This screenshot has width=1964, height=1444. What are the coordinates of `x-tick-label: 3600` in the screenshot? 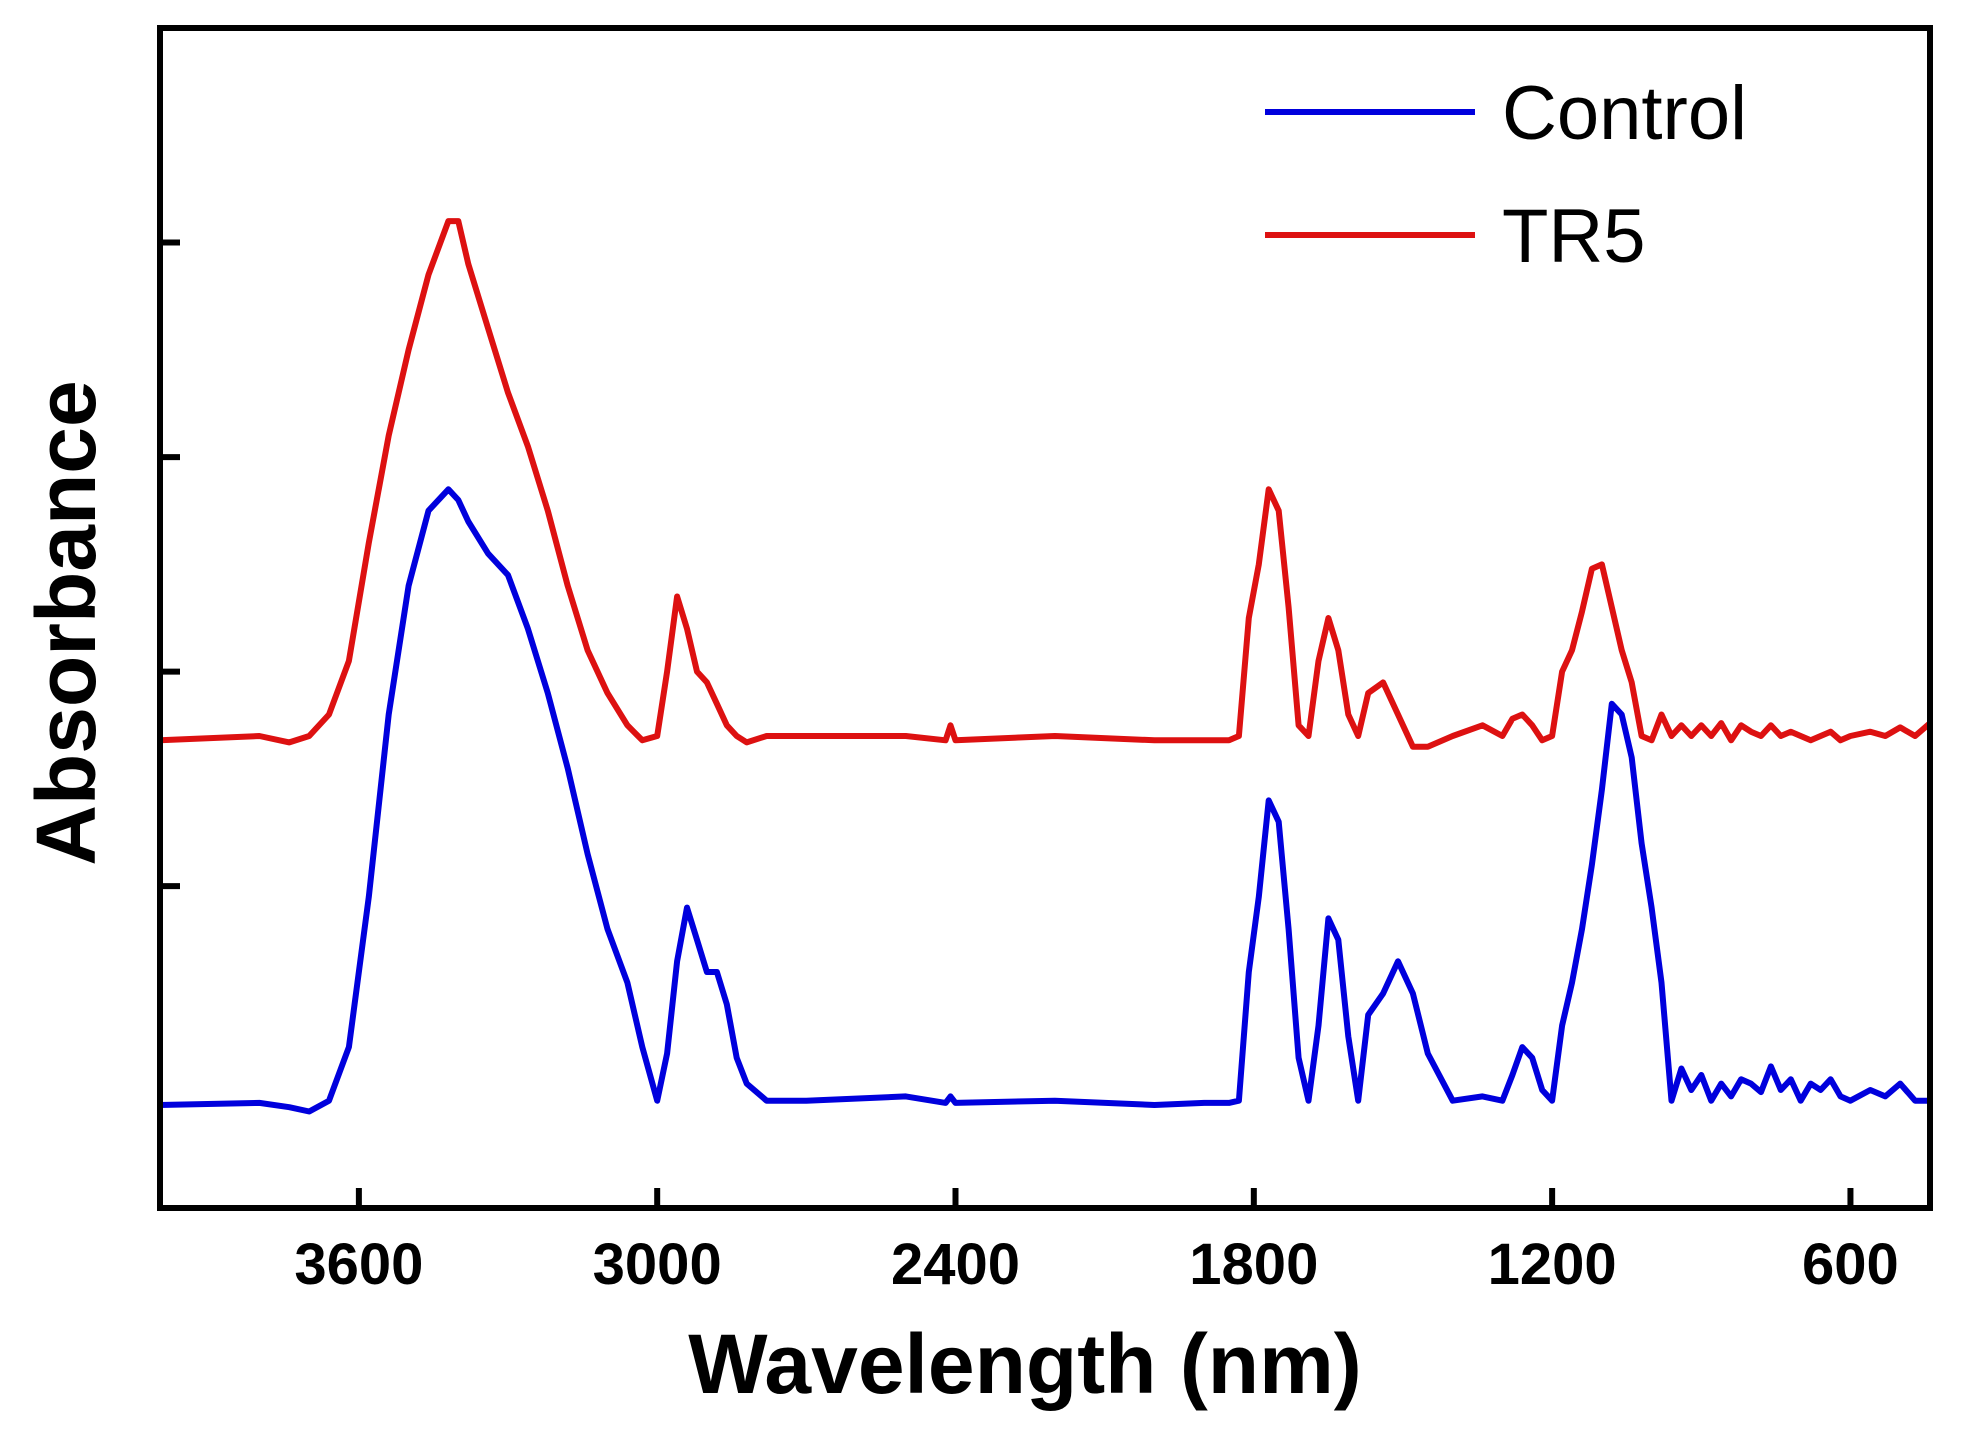 It's located at (358, 1264).